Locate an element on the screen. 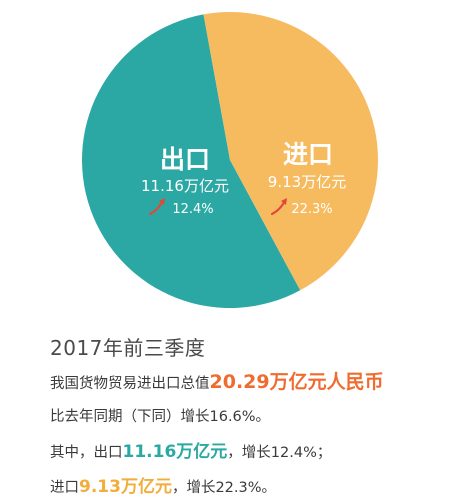  total-line: 我国货物贸易进出口总值20.29万亿元人民币 is located at coordinates (252, 380).